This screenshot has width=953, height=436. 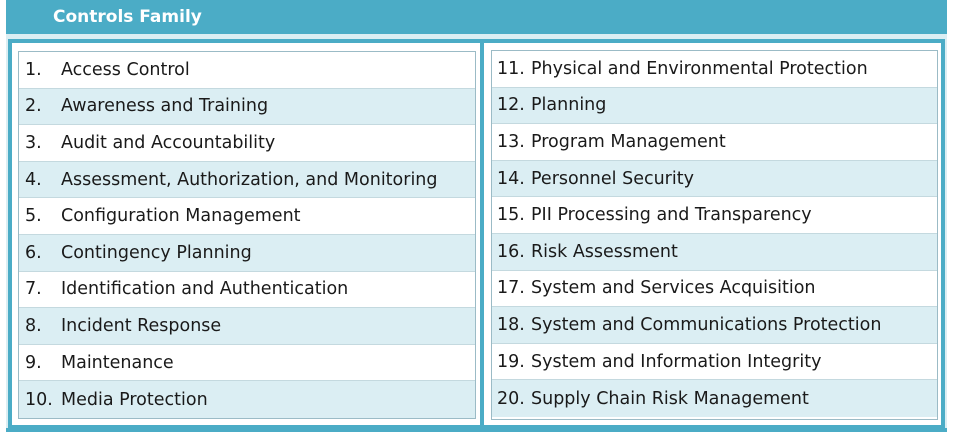 What do you see at coordinates (511, 361) in the screenshot?
I see `item-number: 19.` at bounding box center [511, 361].